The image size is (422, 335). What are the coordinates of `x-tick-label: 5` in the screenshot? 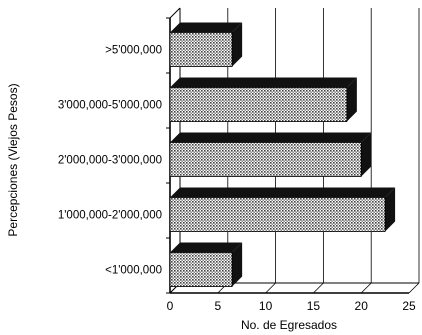 It's located at (217, 306).